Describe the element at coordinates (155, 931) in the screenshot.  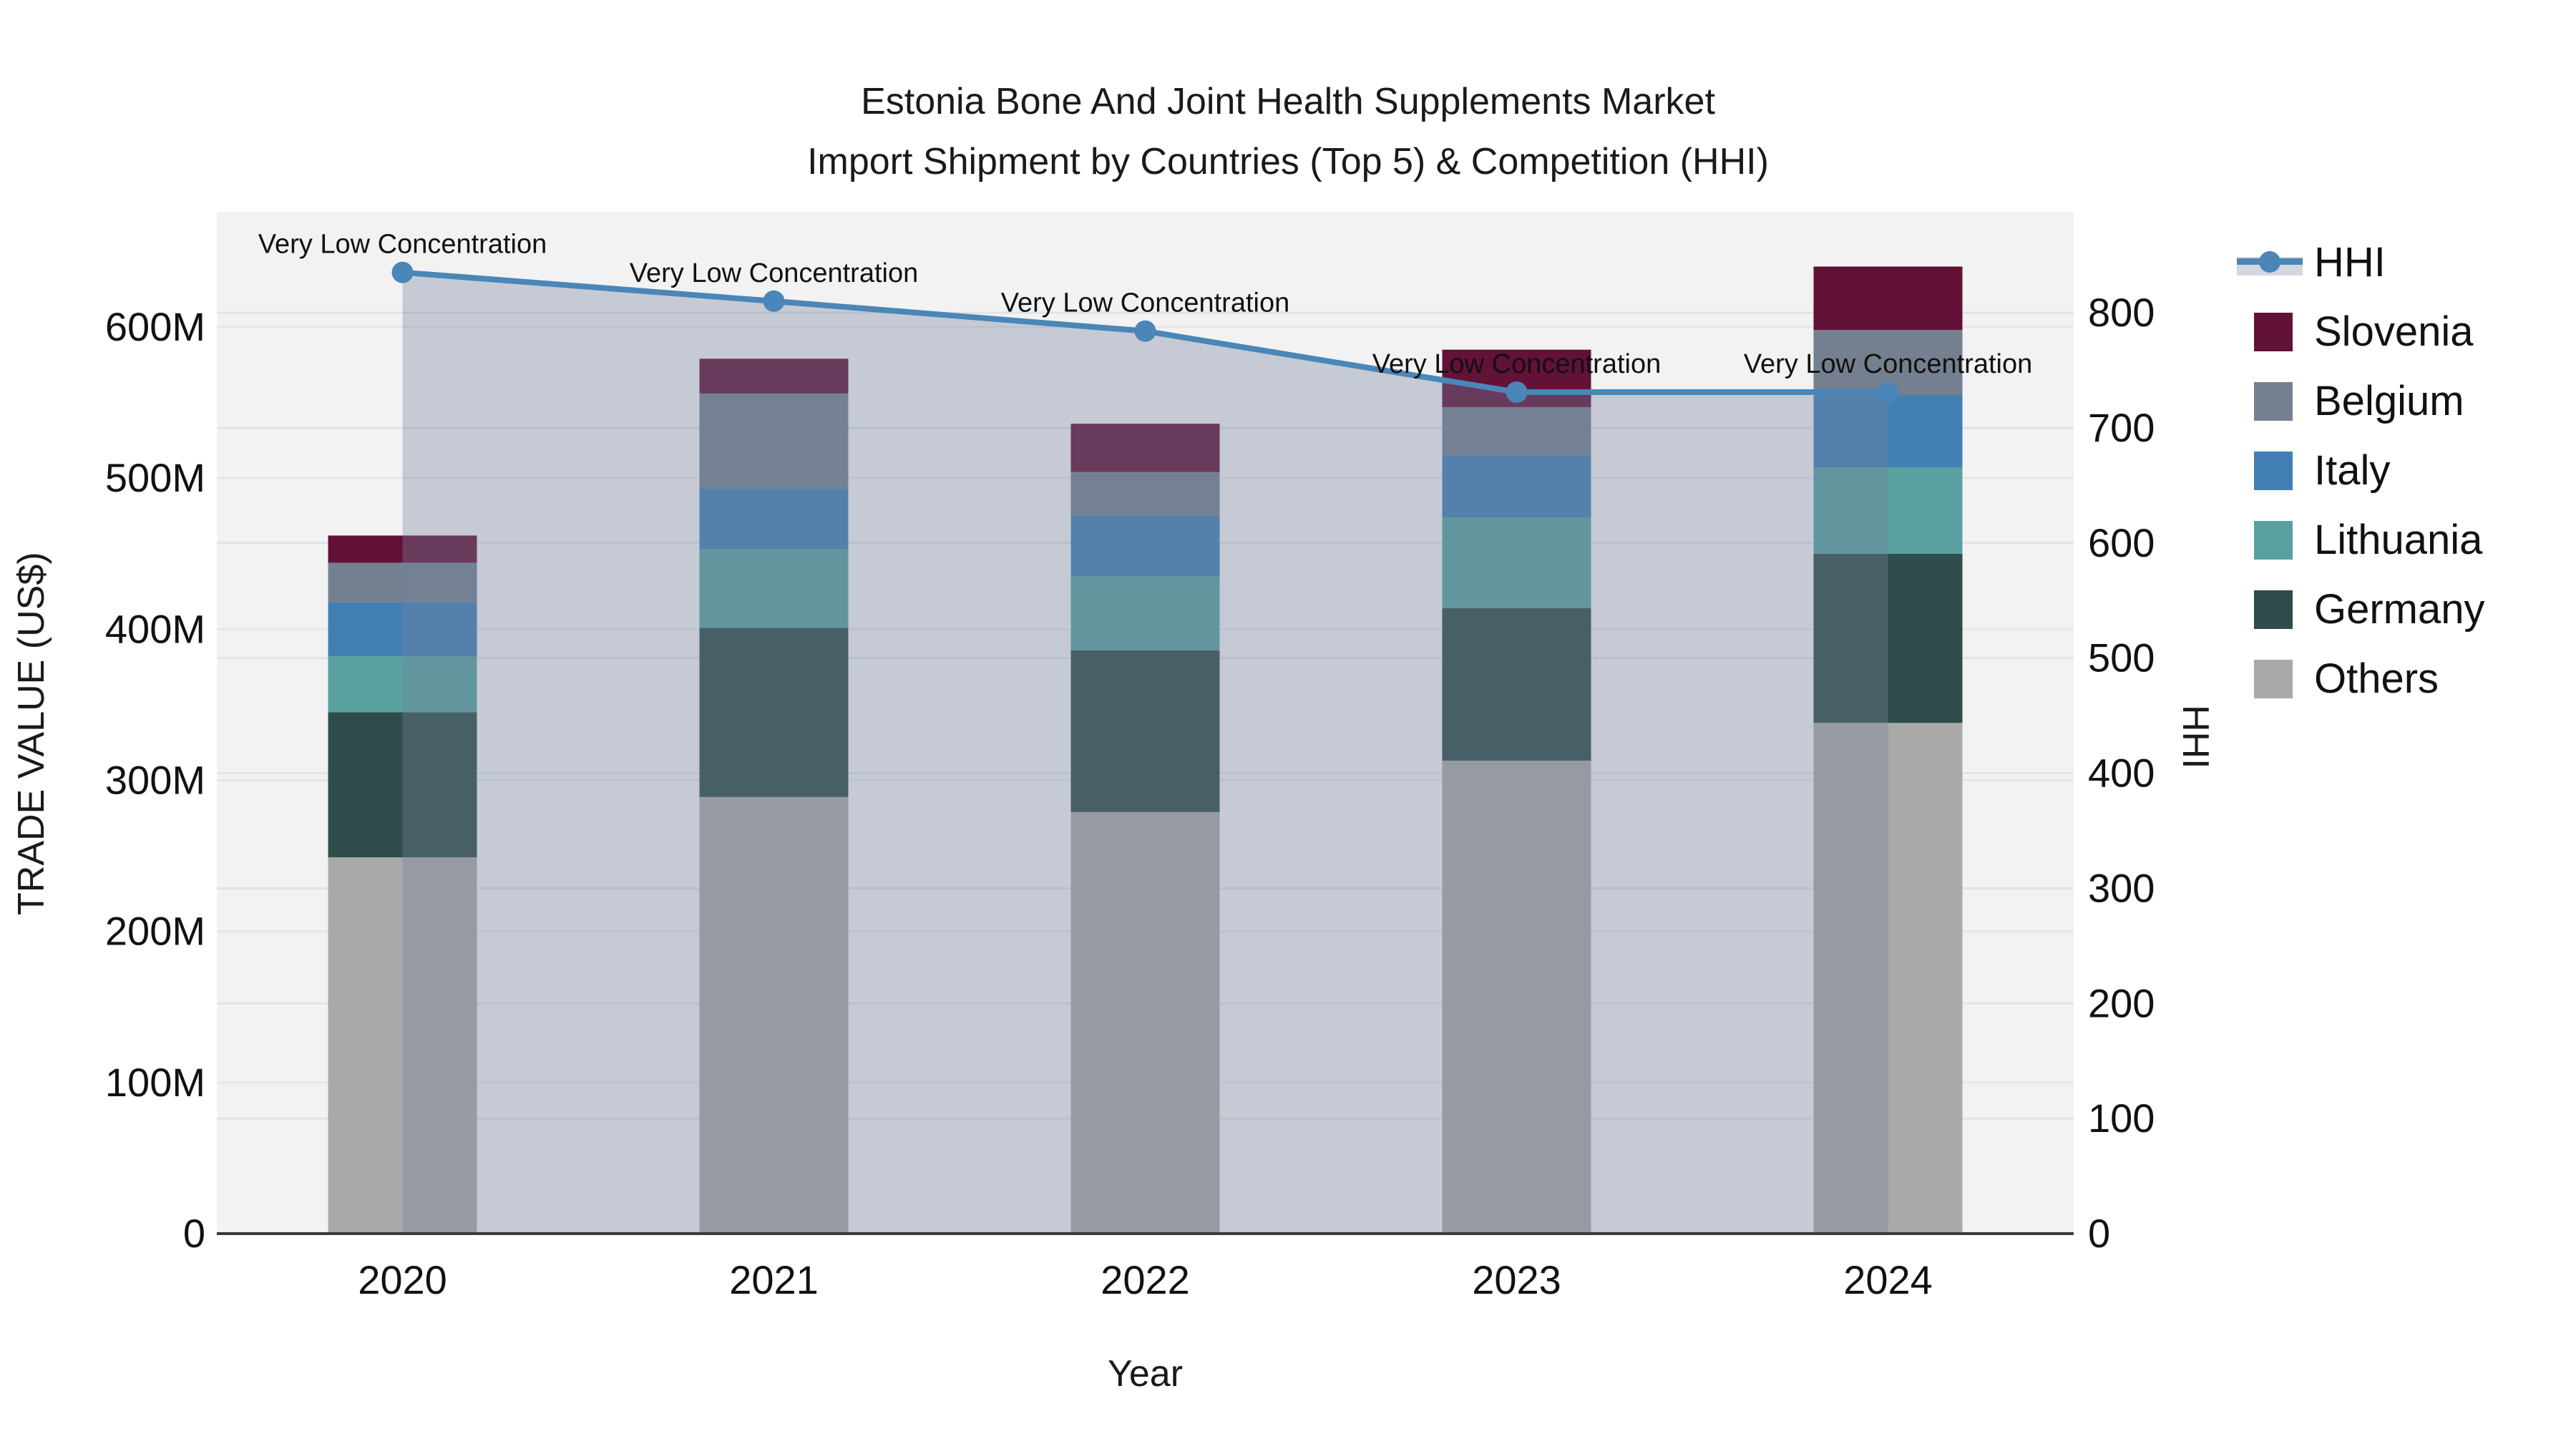
I see `y-left-tick-200M: 200M` at that location.